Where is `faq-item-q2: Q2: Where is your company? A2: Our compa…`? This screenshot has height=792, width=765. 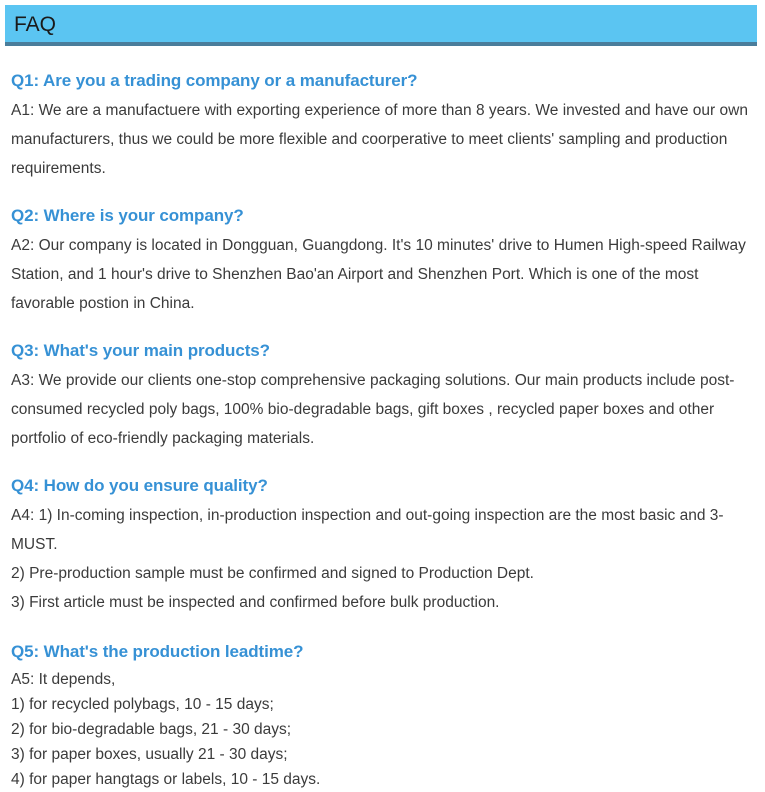 faq-item-q2: Q2: Where is your company? A2: Our compa… is located at coordinates (382, 261).